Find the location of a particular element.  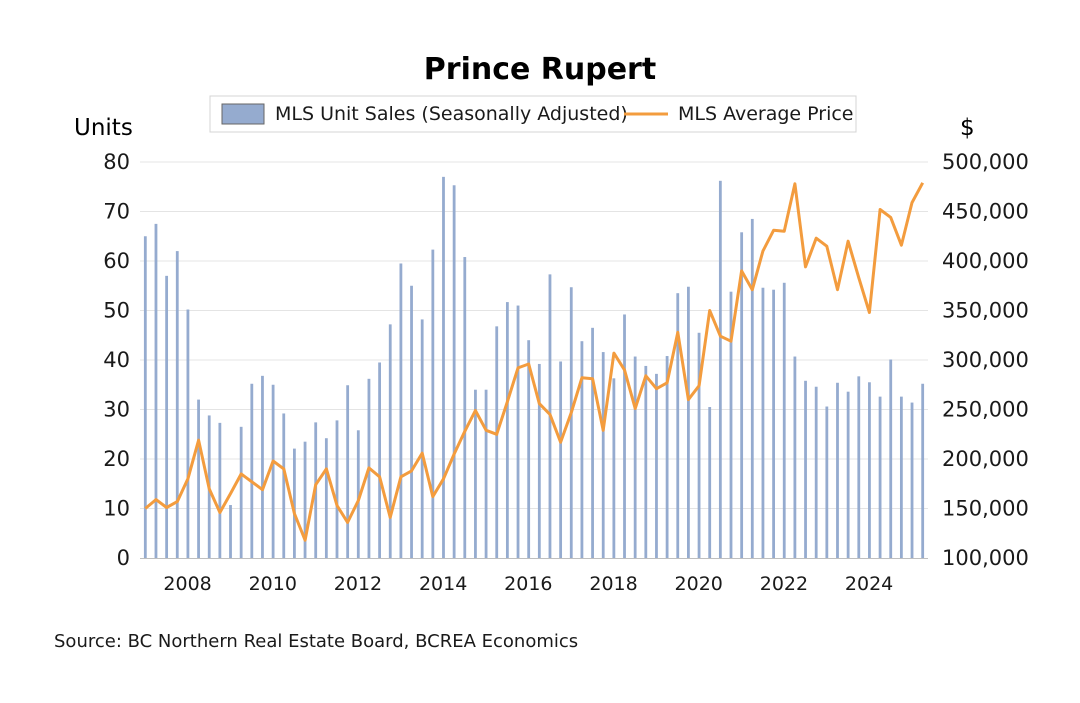

right-axis-label: $ is located at coordinates (967, 128).